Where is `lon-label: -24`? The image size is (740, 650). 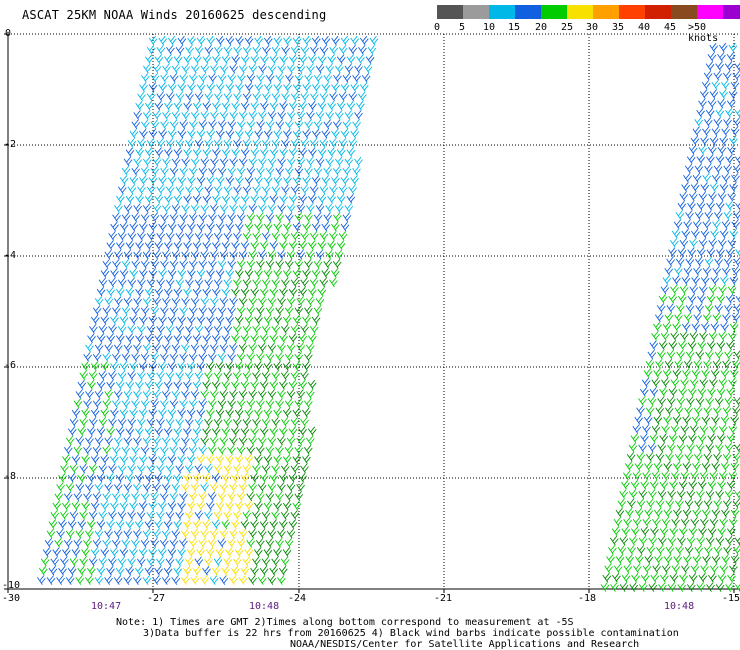
lon-label: -24 is located at coordinates (297, 598).